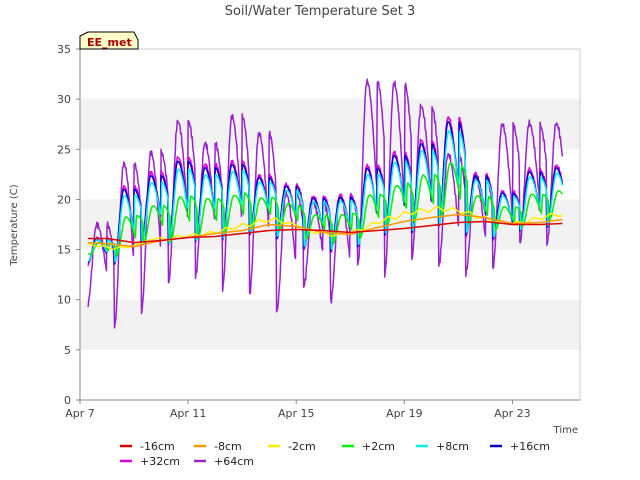 The image size is (640, 480). What do you see at coordinates (64, 49) in the screenshot?
I see `y-tick-label: 35` at bounding box center [64, 49].